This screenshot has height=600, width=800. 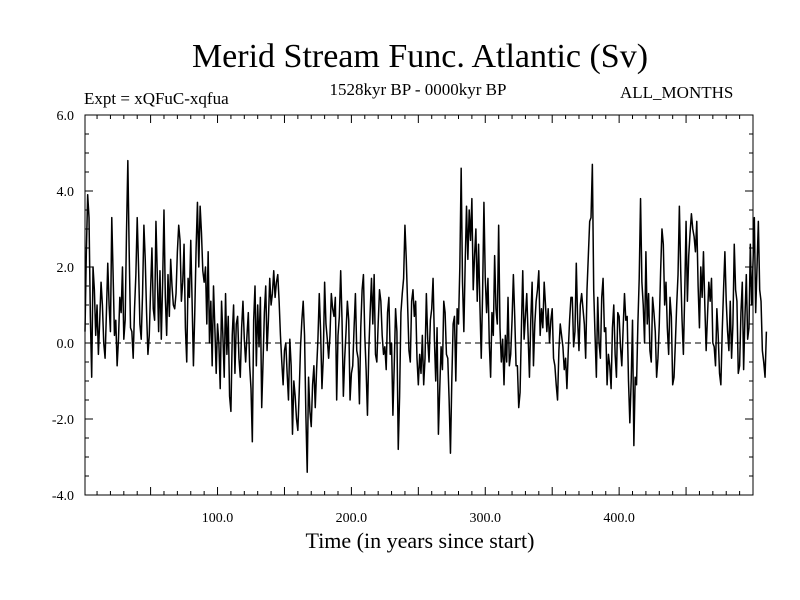 What do you see at coordinates (66, 268) in the screenshot?
I see `y-tick-label: 2.0` at bounding box center [66, 268].